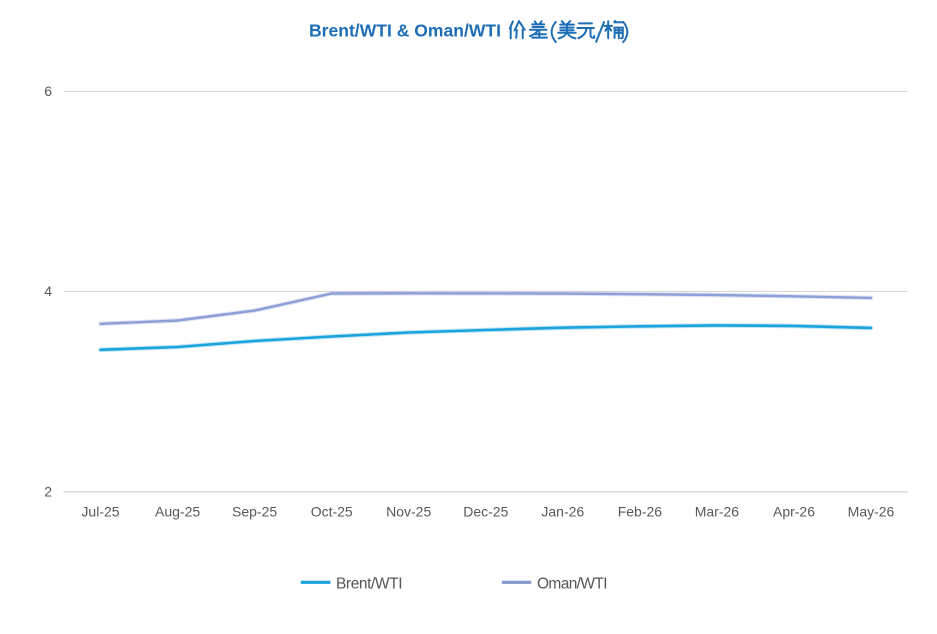 This screenshot has width=937, height=634. I want to click on svg-text: Mar-26, so click(717, 512).